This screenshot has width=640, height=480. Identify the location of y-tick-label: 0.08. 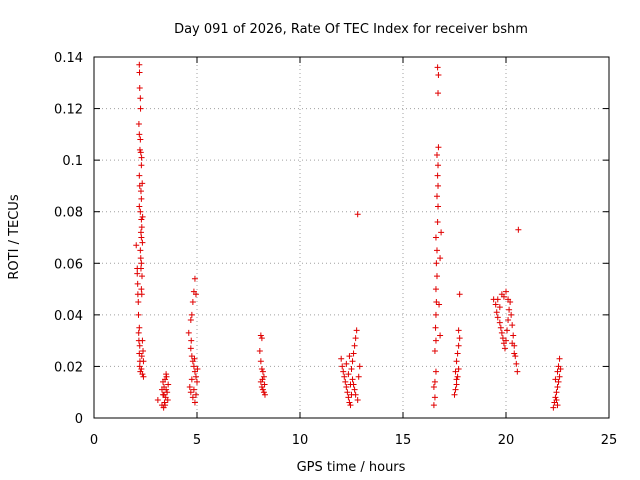
(68, 213).